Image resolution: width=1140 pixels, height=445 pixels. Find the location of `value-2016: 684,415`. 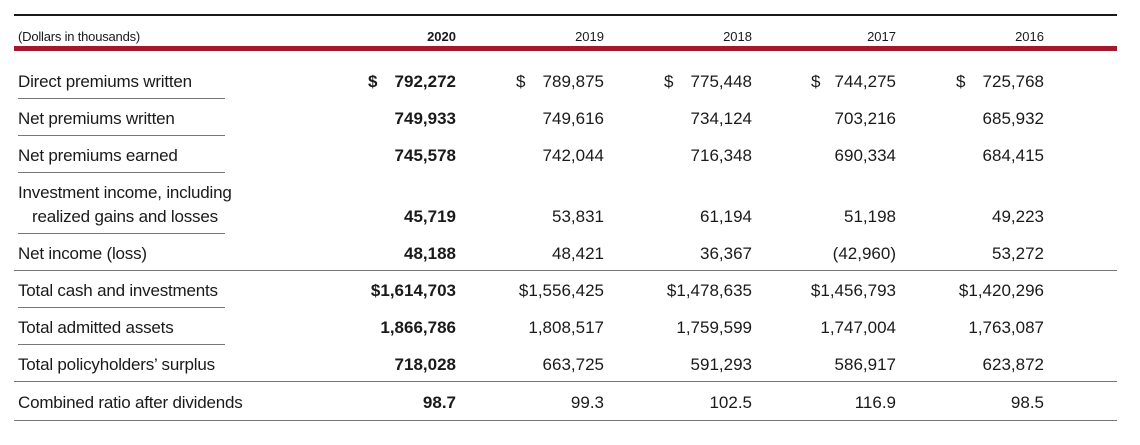

value-2016: 684,415 is located at coordinates (1013, 155).